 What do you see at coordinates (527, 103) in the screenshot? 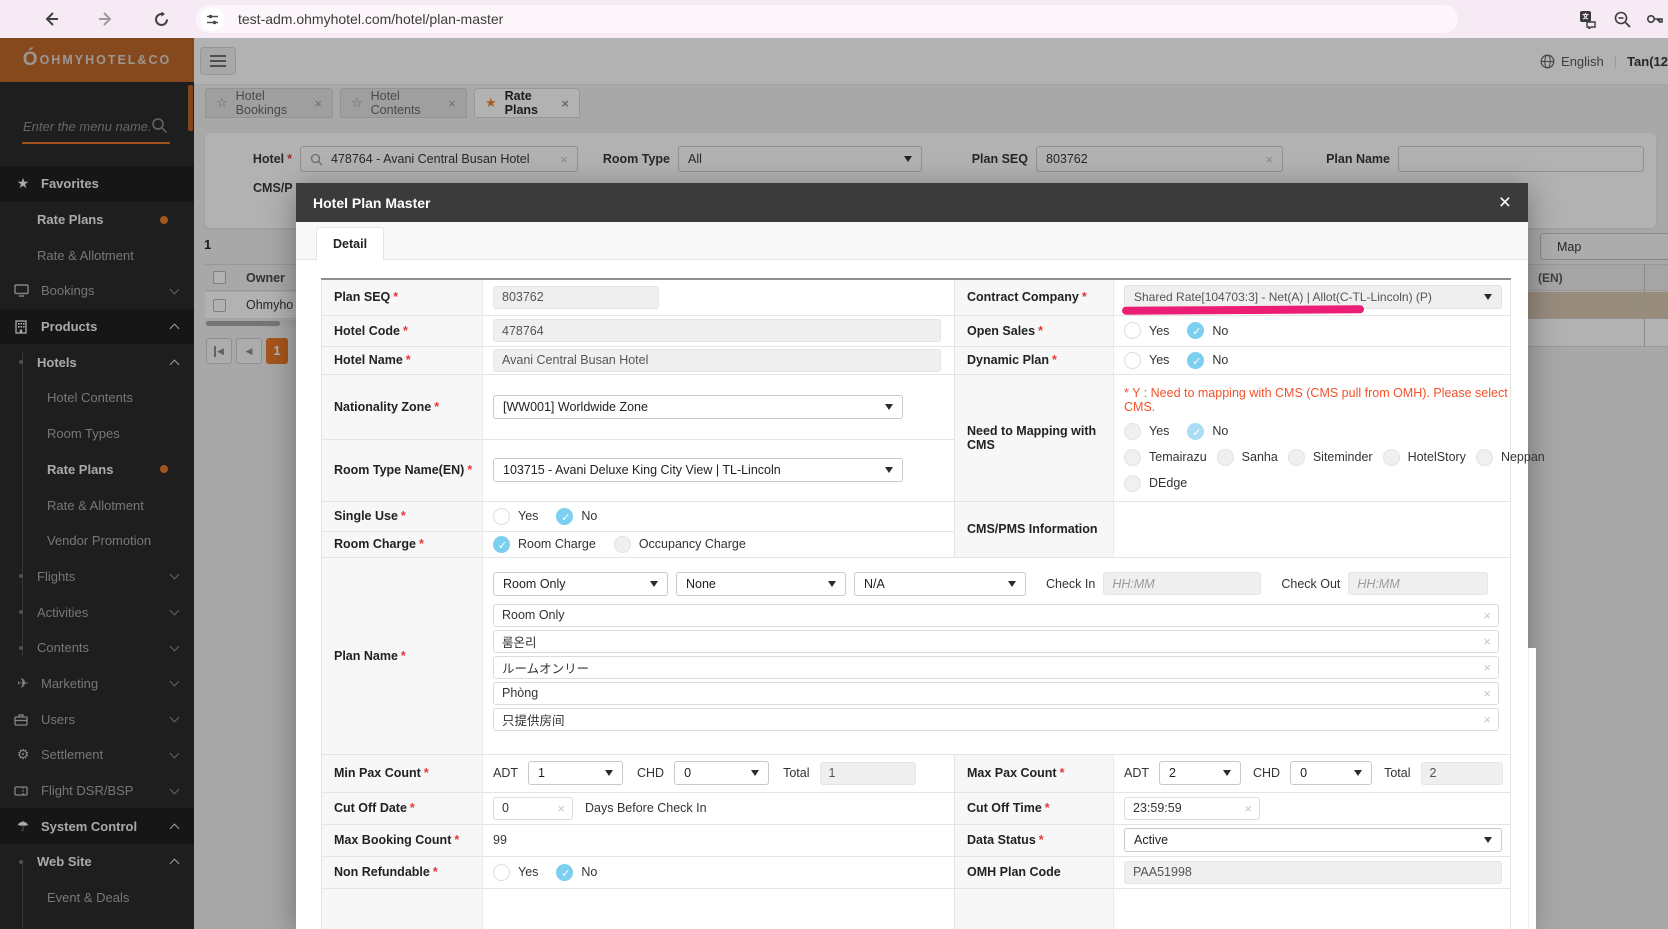
I see `tab-rate-plans: ★ Rate Plans ×` at bounding box center [527, 103].